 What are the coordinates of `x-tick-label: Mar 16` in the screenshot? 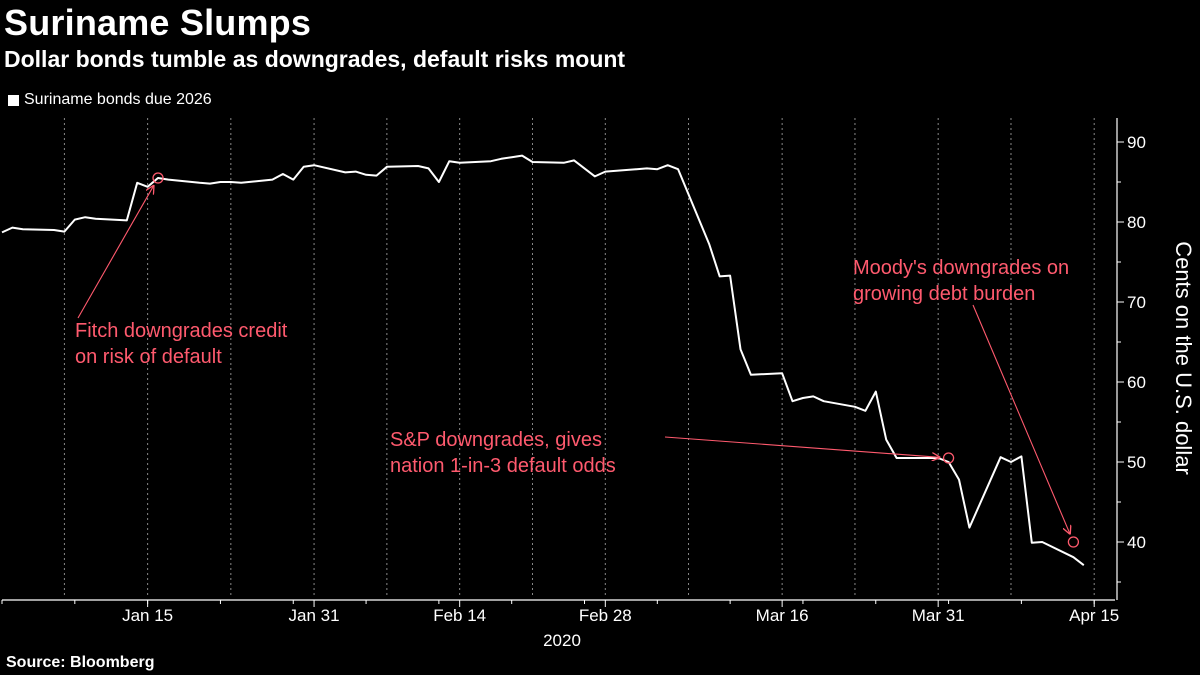 It's located at (782, 615).